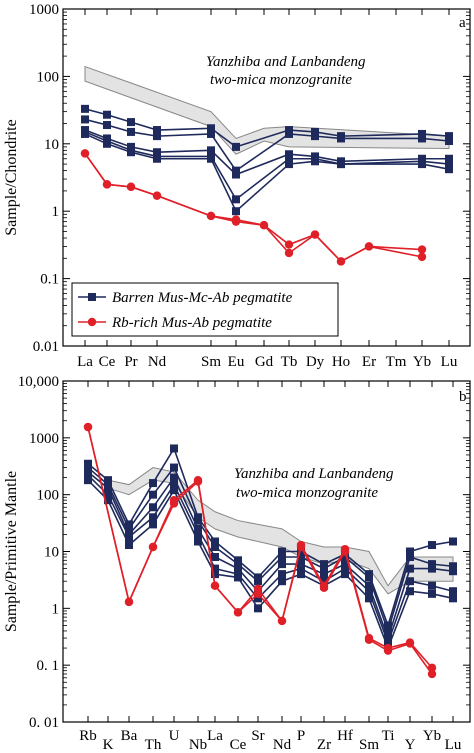 The image size is (474, 753). What do you see at coordinates (92, 297) in the screenshot?
I see `legend-marker-square` at bounding box center [92, 297].